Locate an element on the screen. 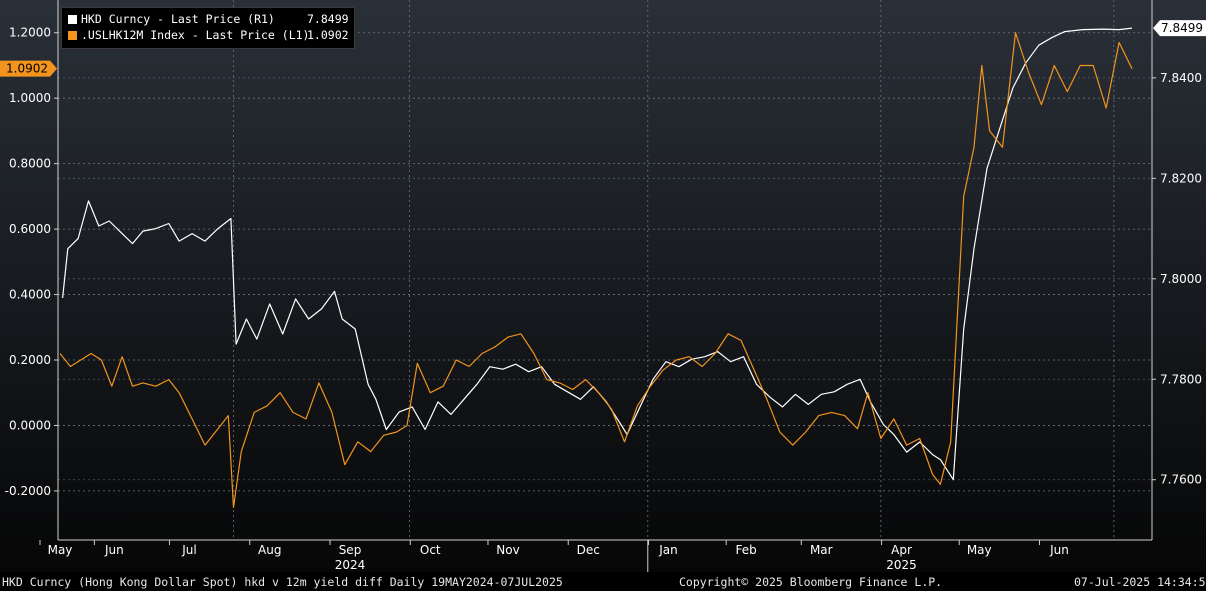  last-price-tag-right is located at coordinates (1179, 28).